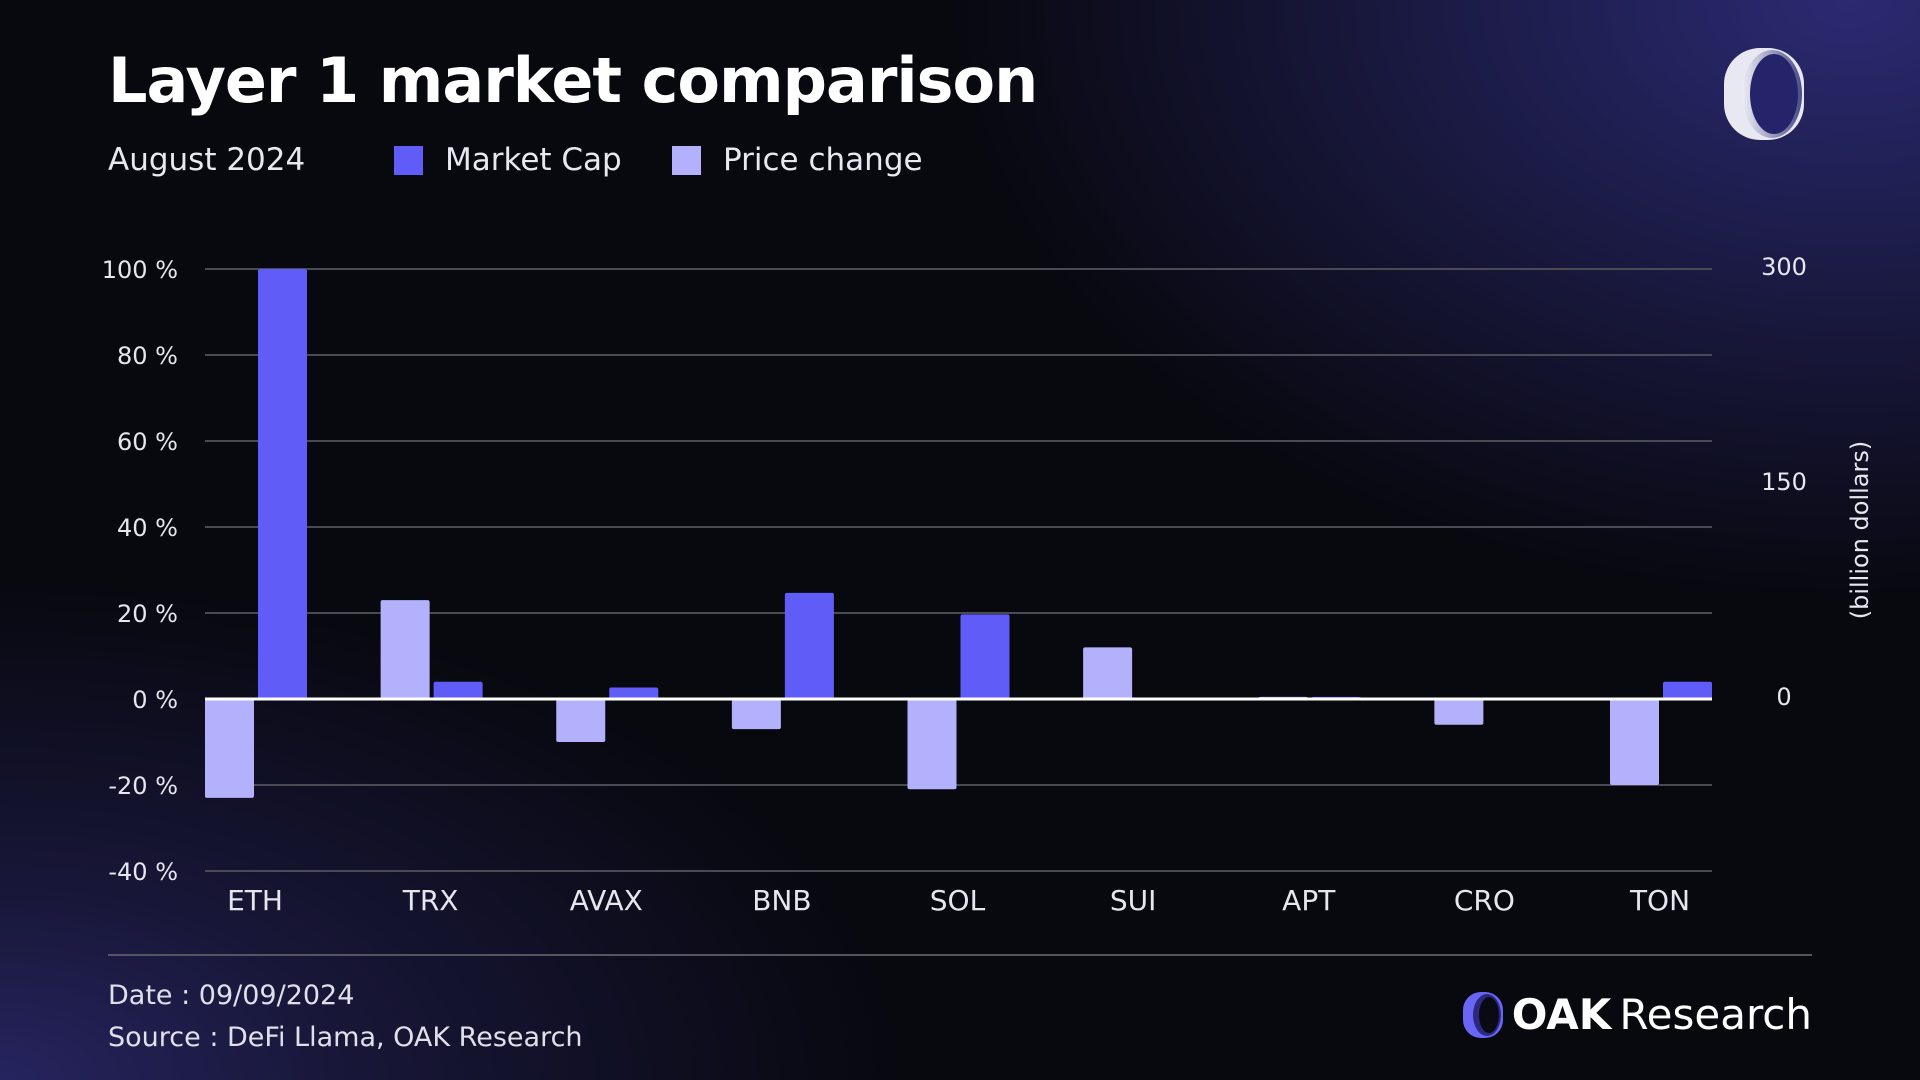 The width and height of the screenshot is (1920, 1080). Describe the element at coordinates (147, 442) in the screenshot. I see `y-left-tick-label: 60 %` at that location.